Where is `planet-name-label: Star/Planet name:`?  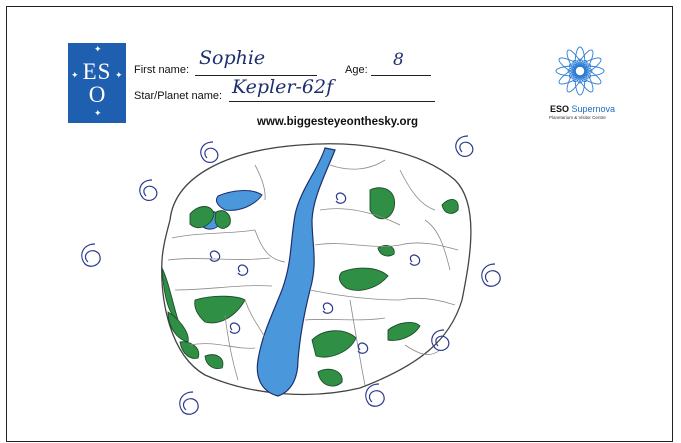 planet-name-label: Star/Planet name: is located at coordinates (178, 96).